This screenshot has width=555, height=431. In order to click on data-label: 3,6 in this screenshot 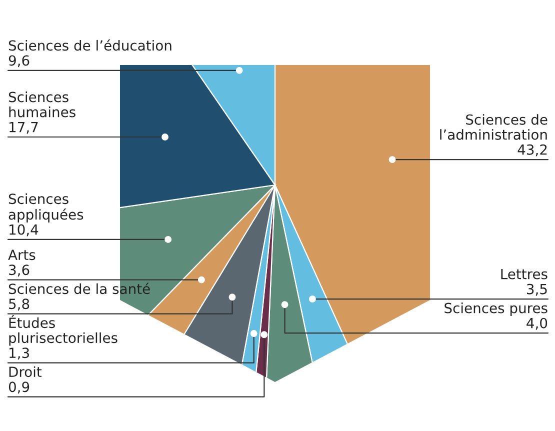, I will do `click(19, 270)`.